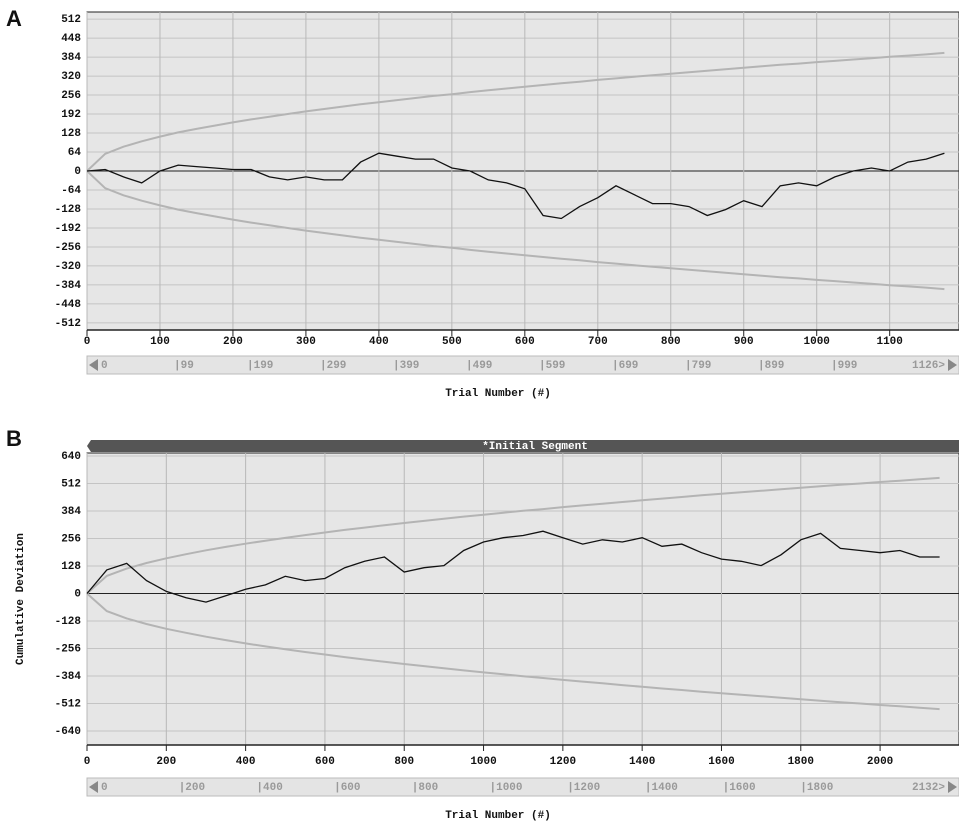 Image resolution: width=959 pixels, height=823 pixels. Describe the element at coordinates (68, 229) in the screenshot. I see `y-tick-label: -192` at that location.